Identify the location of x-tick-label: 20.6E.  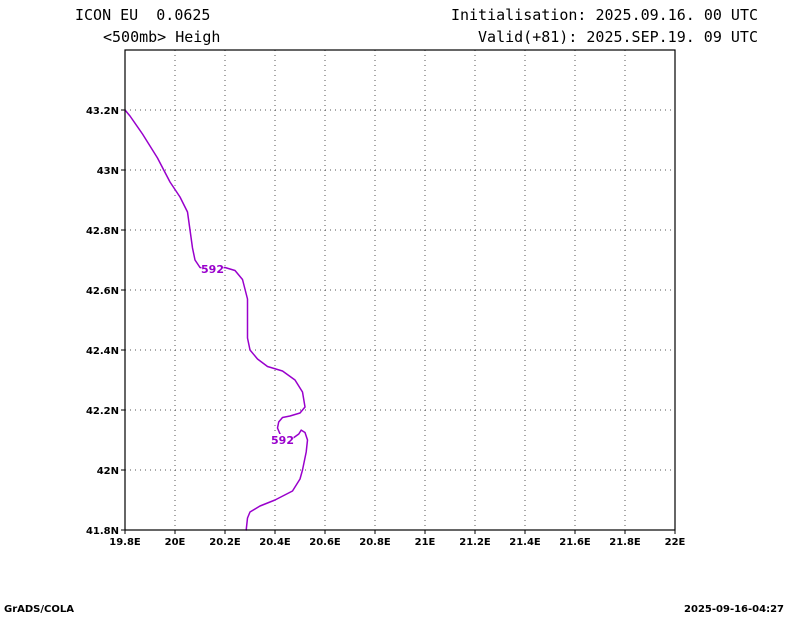
(325, 542).